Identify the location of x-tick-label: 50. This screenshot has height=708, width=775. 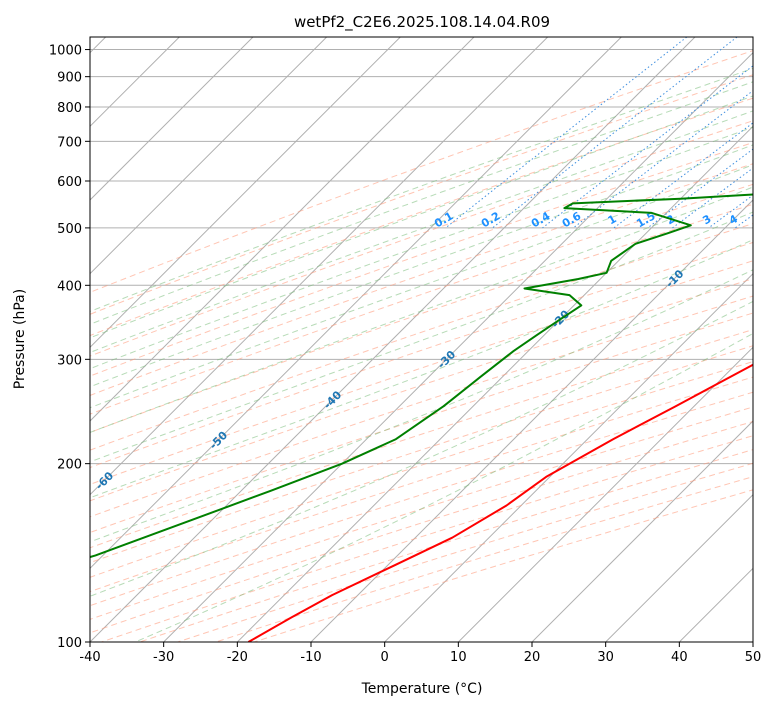
(753, 657).